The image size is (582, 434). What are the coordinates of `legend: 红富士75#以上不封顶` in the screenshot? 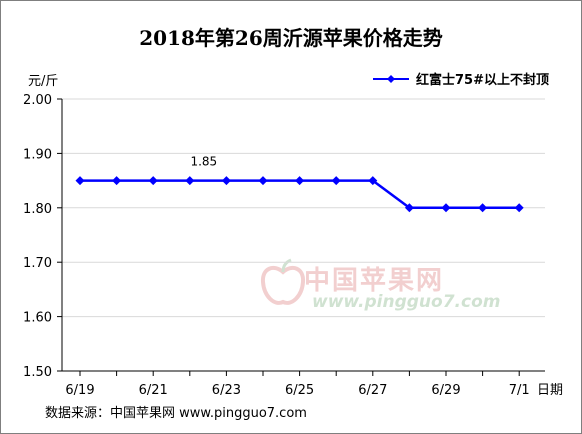 It's located at (460, 78).